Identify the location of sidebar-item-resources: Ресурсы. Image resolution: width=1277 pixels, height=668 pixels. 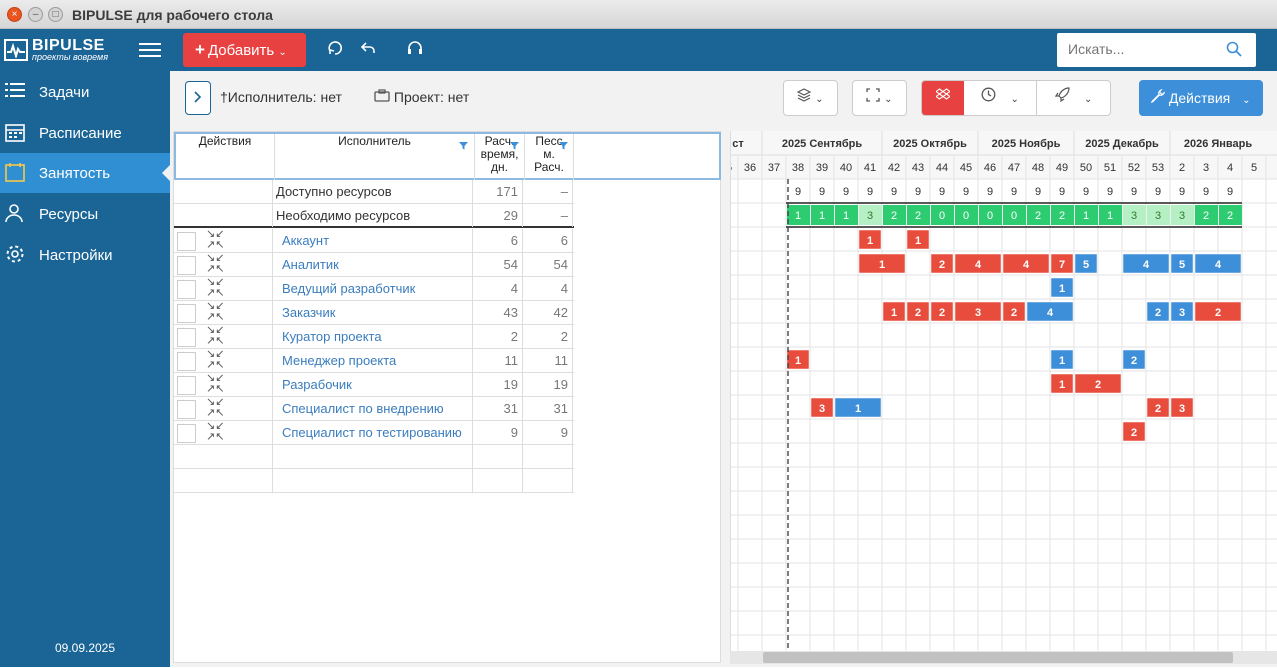
(85, 214).